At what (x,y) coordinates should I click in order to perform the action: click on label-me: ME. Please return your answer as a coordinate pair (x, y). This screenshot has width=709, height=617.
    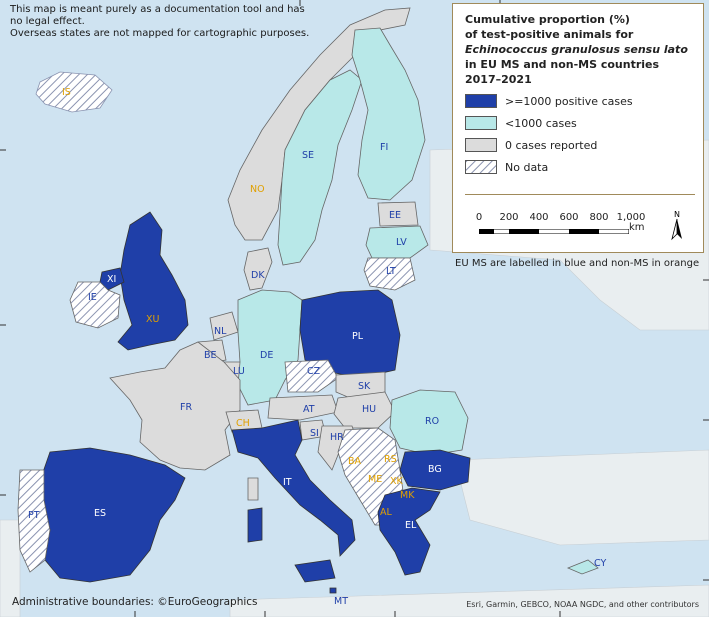
    Looking at the image, I should click on (375, 479).